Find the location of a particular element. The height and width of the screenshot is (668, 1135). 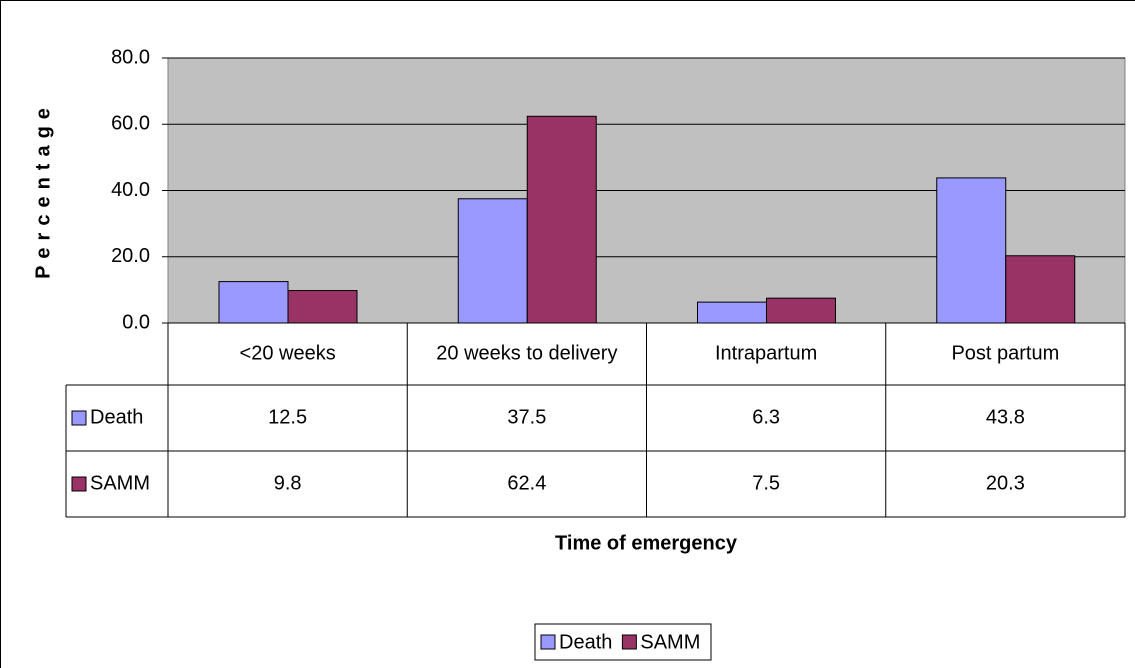

table-row-label: Death is located at coordinates (116, 417).